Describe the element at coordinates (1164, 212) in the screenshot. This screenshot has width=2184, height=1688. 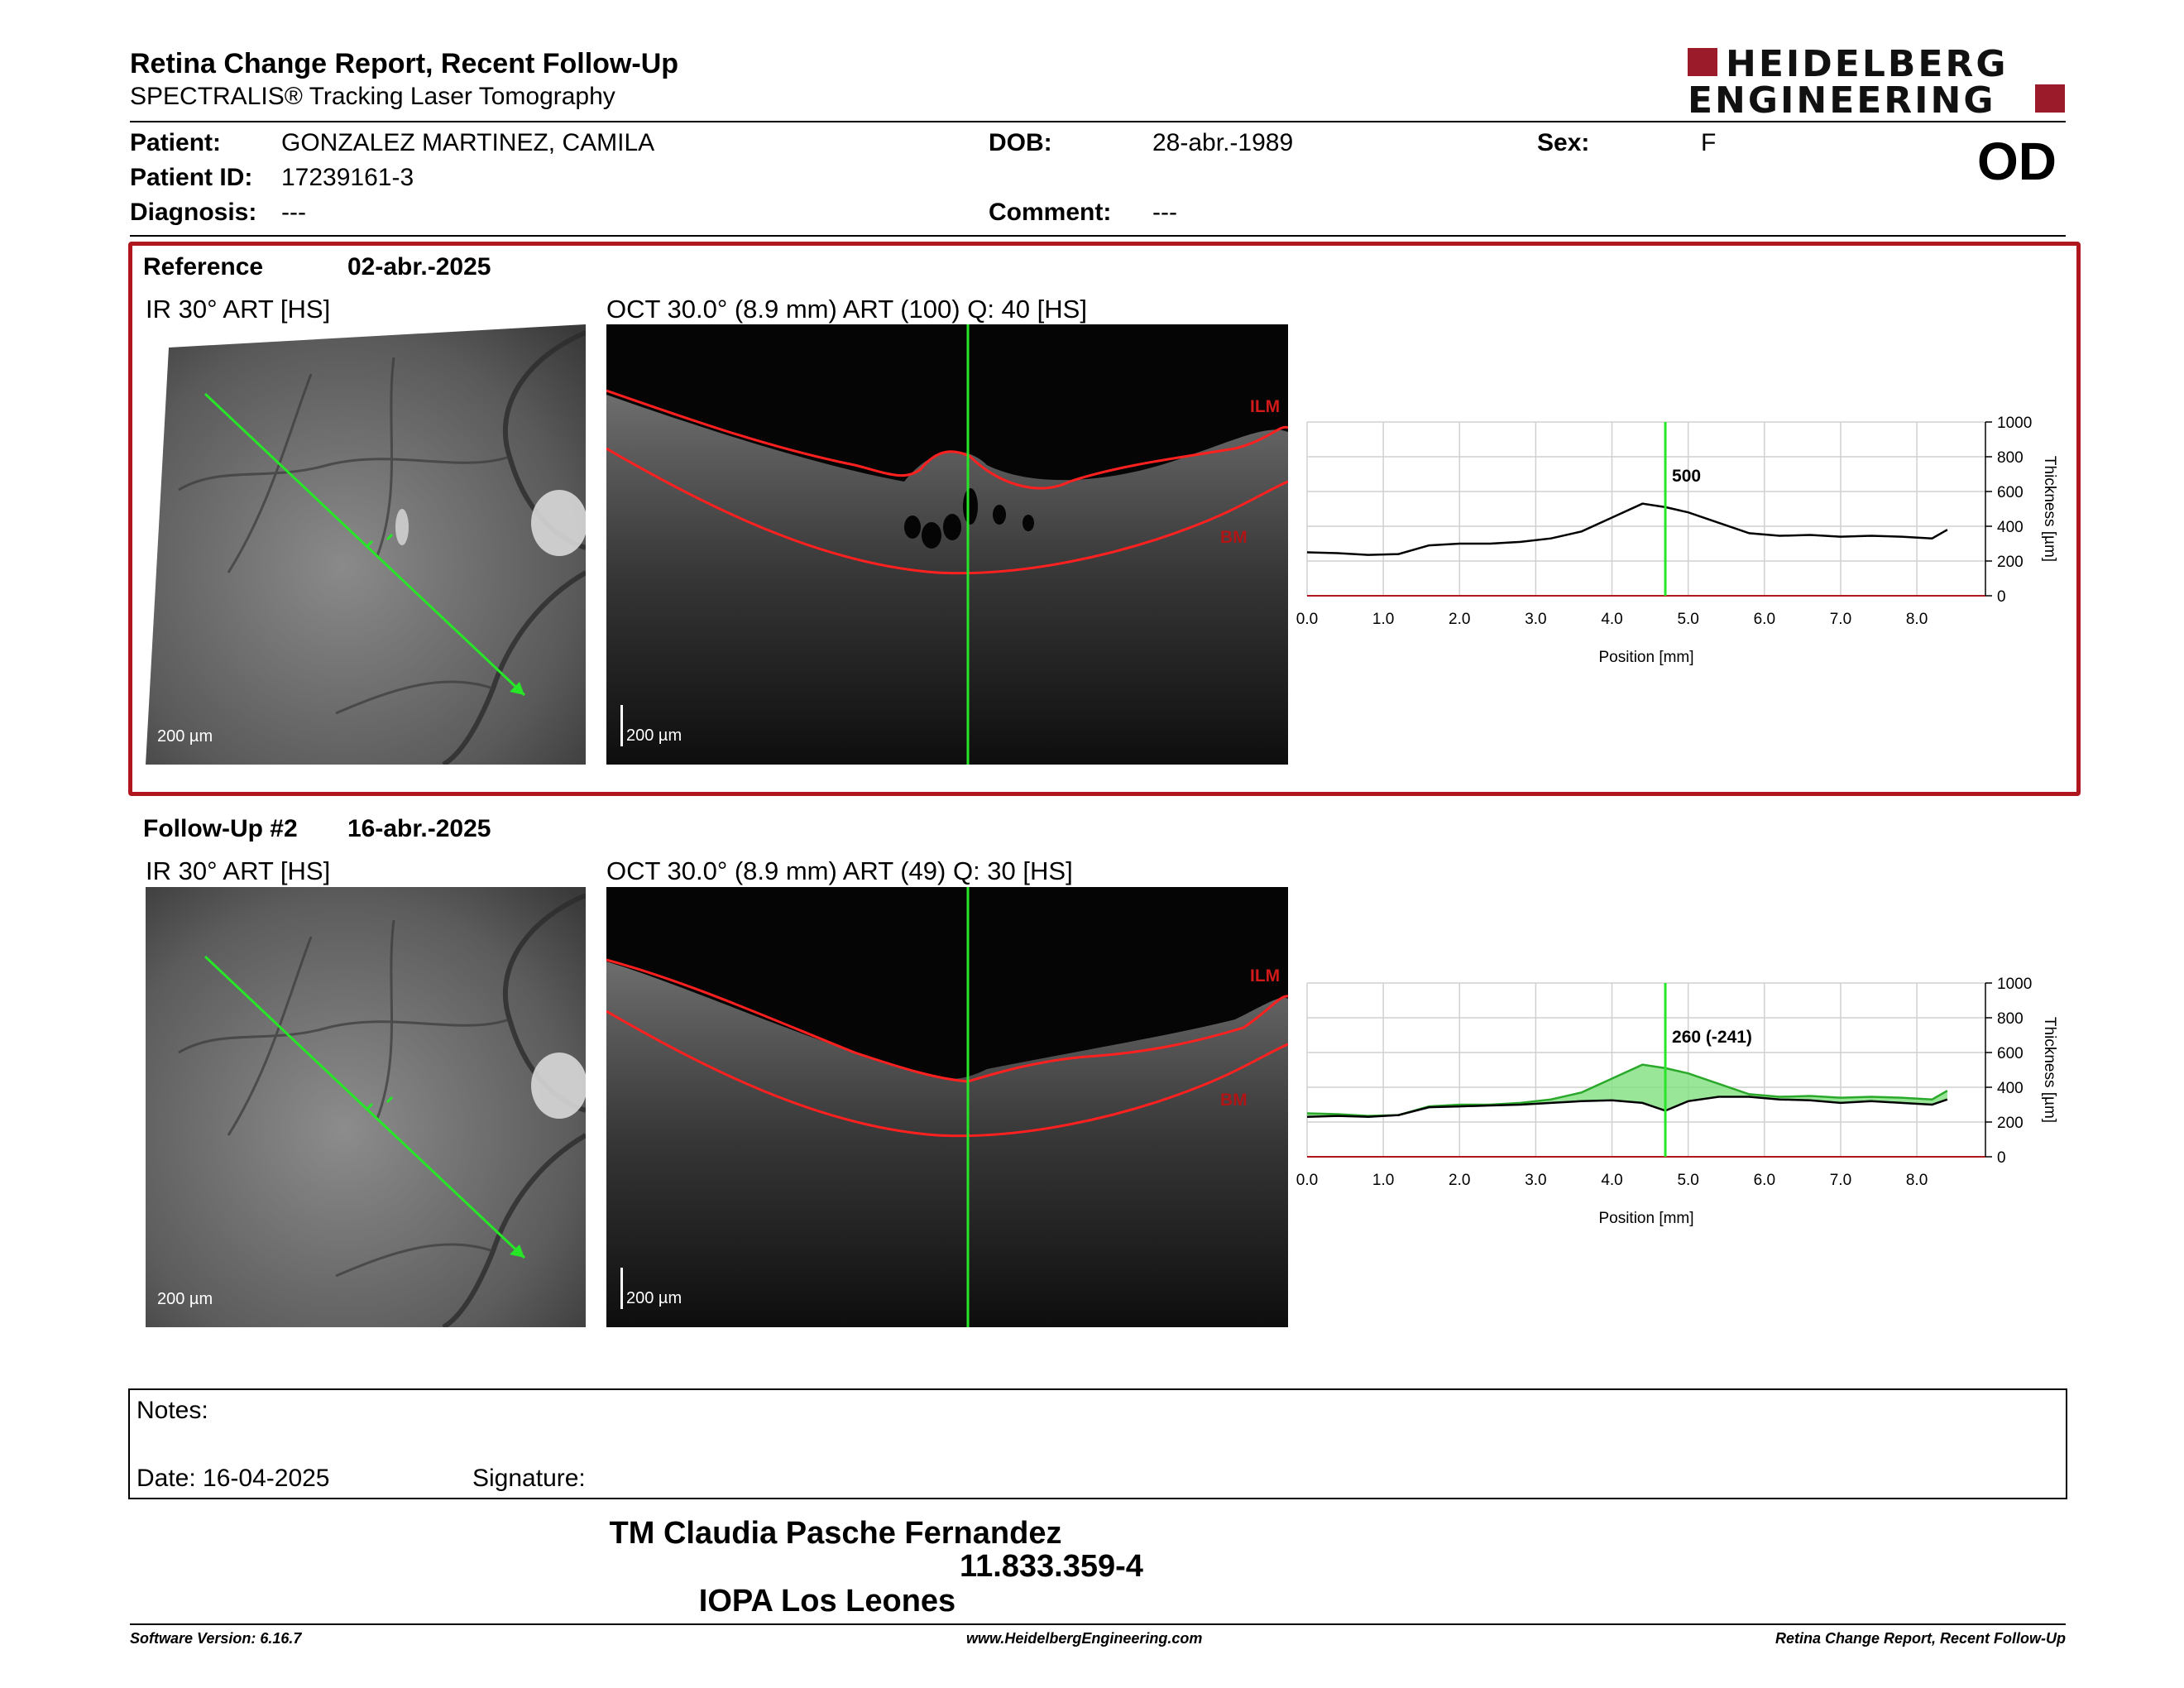
I see `comment-value: ---` at that location.